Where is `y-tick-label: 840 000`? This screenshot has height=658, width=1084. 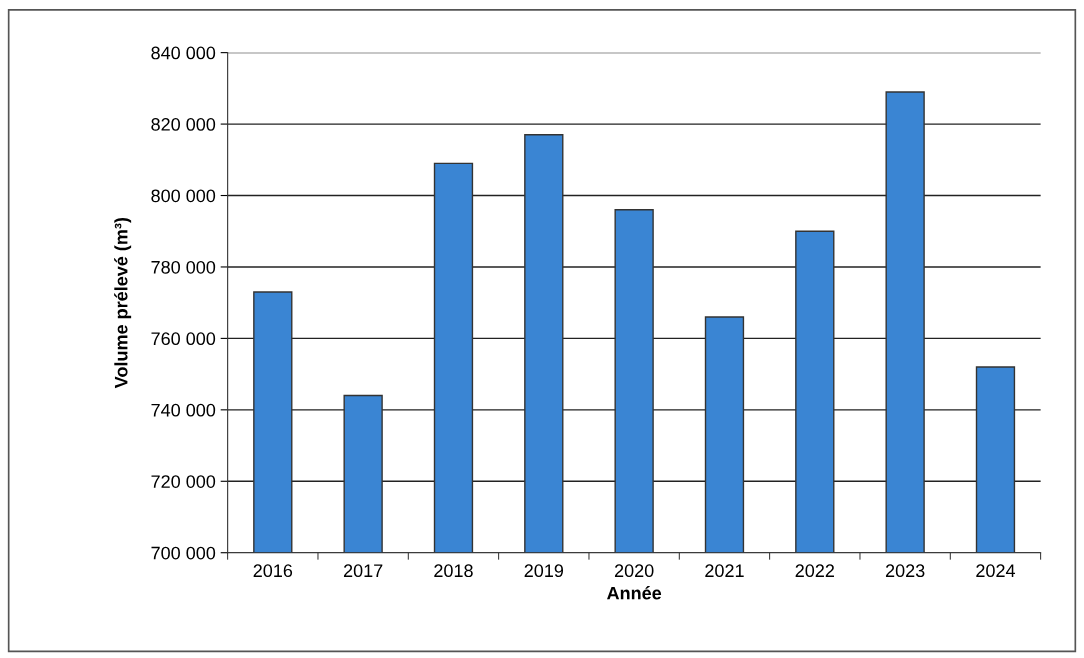 y-tick-label: 840 000 is located at coordinates (183, 53).